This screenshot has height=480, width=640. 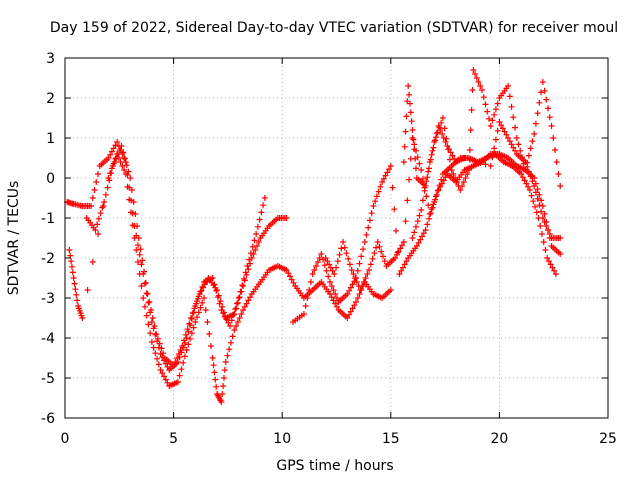 I want to click on y-tick-label: -4, so click(x=48, y=339).